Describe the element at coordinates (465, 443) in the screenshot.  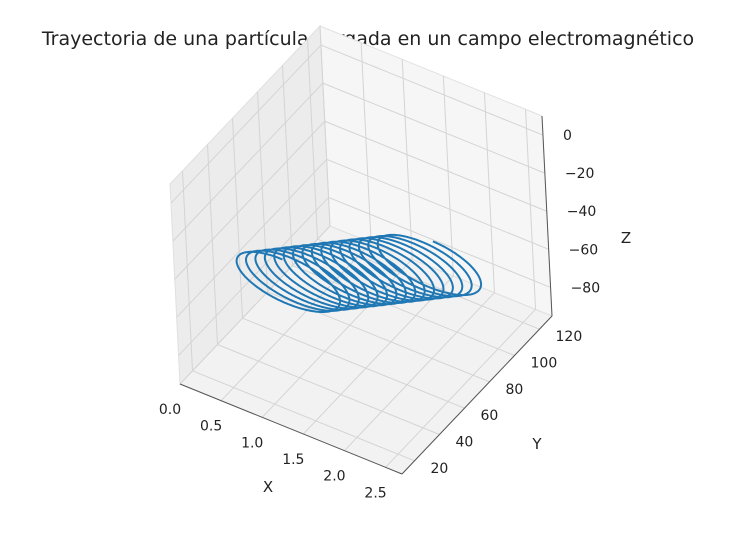
I see `y-tick-label: 40` at that location.